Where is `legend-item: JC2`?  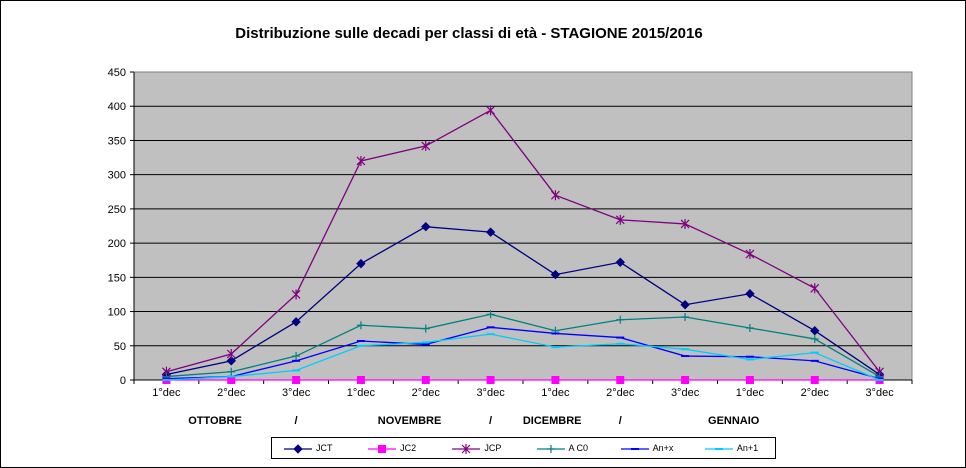 legend-item: JC2 is located at coordinates (403, 449).